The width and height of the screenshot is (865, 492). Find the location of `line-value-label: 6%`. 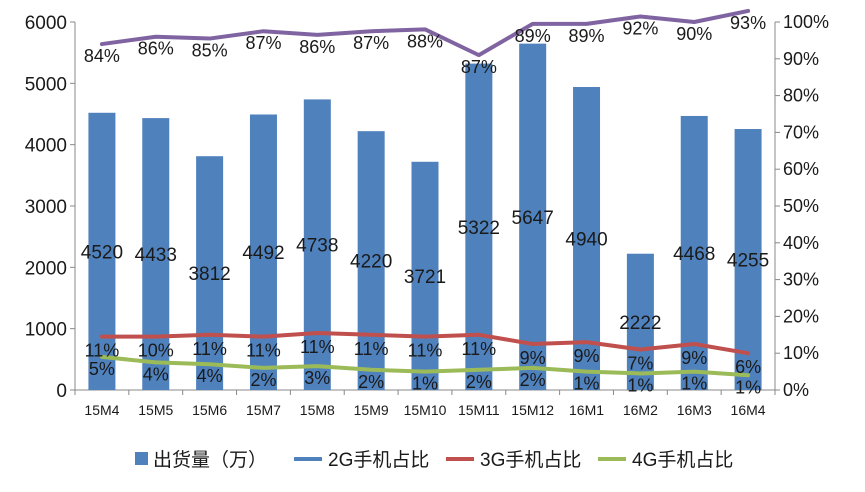

line-value-label: 6% is located at coordinates (748, 367).